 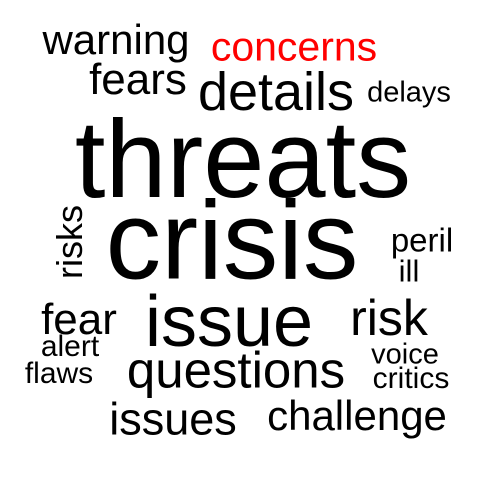 What do you see at coordinates (294, 46) in the screenshot?
I see `word-concerns: concerns` at bounding box center [294, 46].